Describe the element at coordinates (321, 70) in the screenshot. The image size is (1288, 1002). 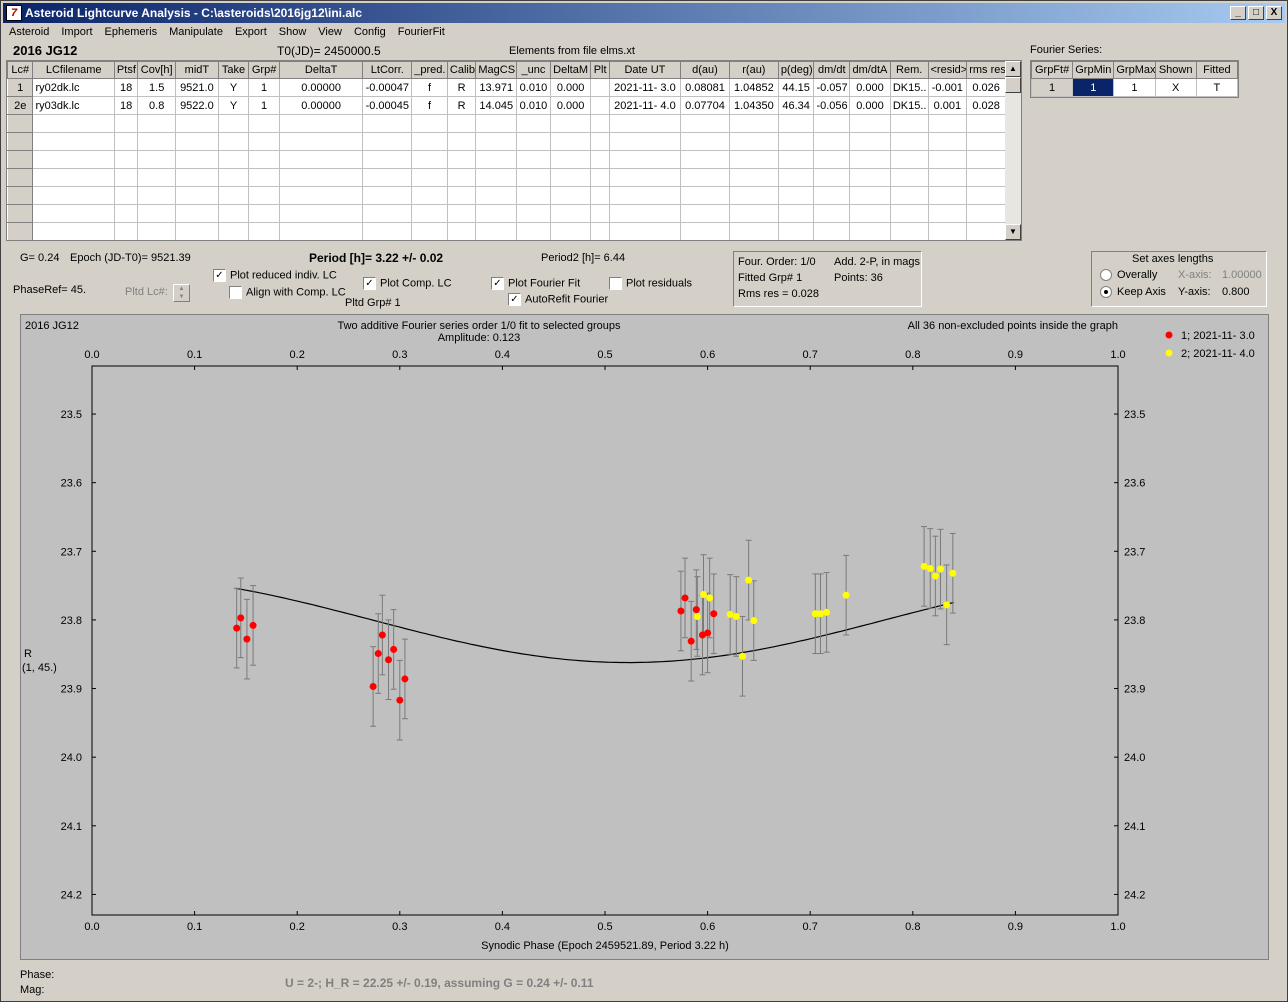
I see `column-header: DeltaT` at that location.